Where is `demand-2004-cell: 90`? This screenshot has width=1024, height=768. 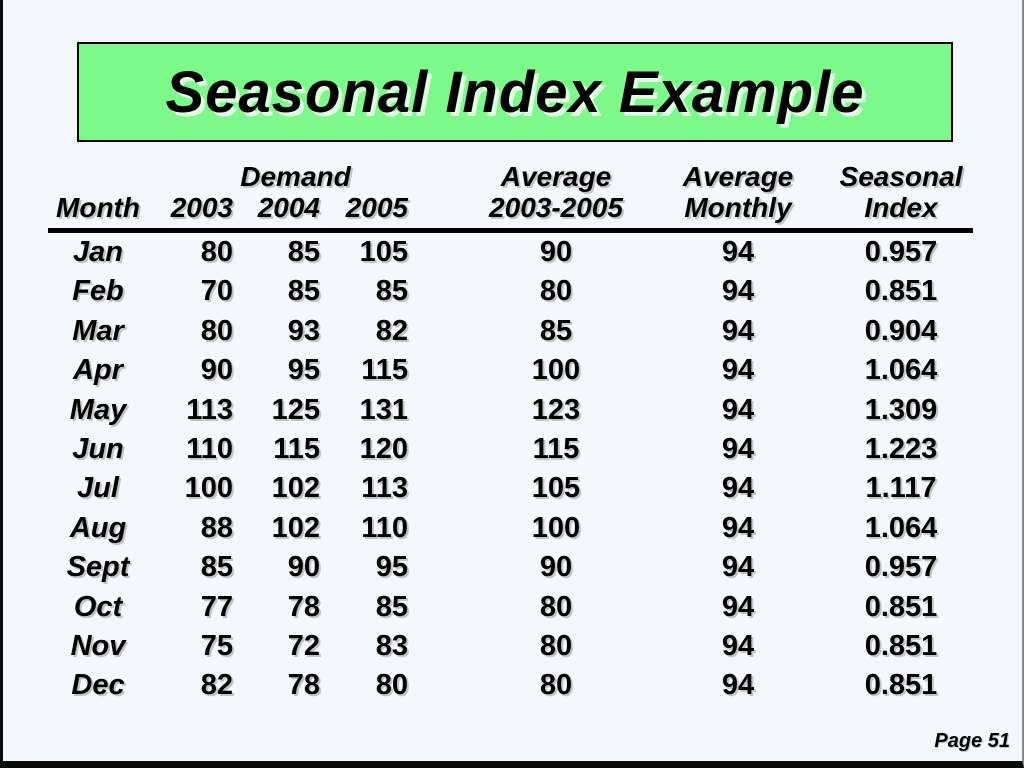 demand-2004-cell: 90 is located at coordinates (303, 567).